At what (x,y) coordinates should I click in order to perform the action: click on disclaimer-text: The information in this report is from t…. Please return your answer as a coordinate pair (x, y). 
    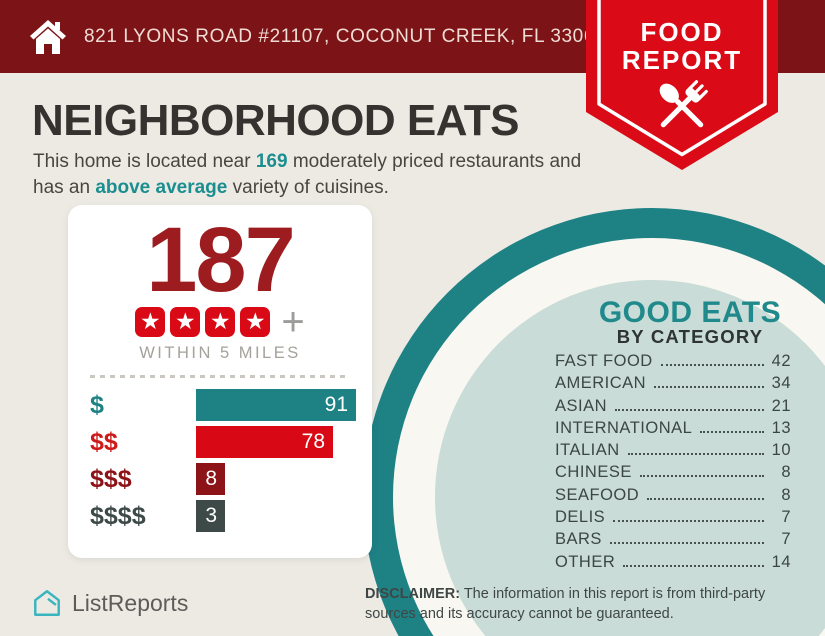
    Looking at the image, I should click on (565, 604).